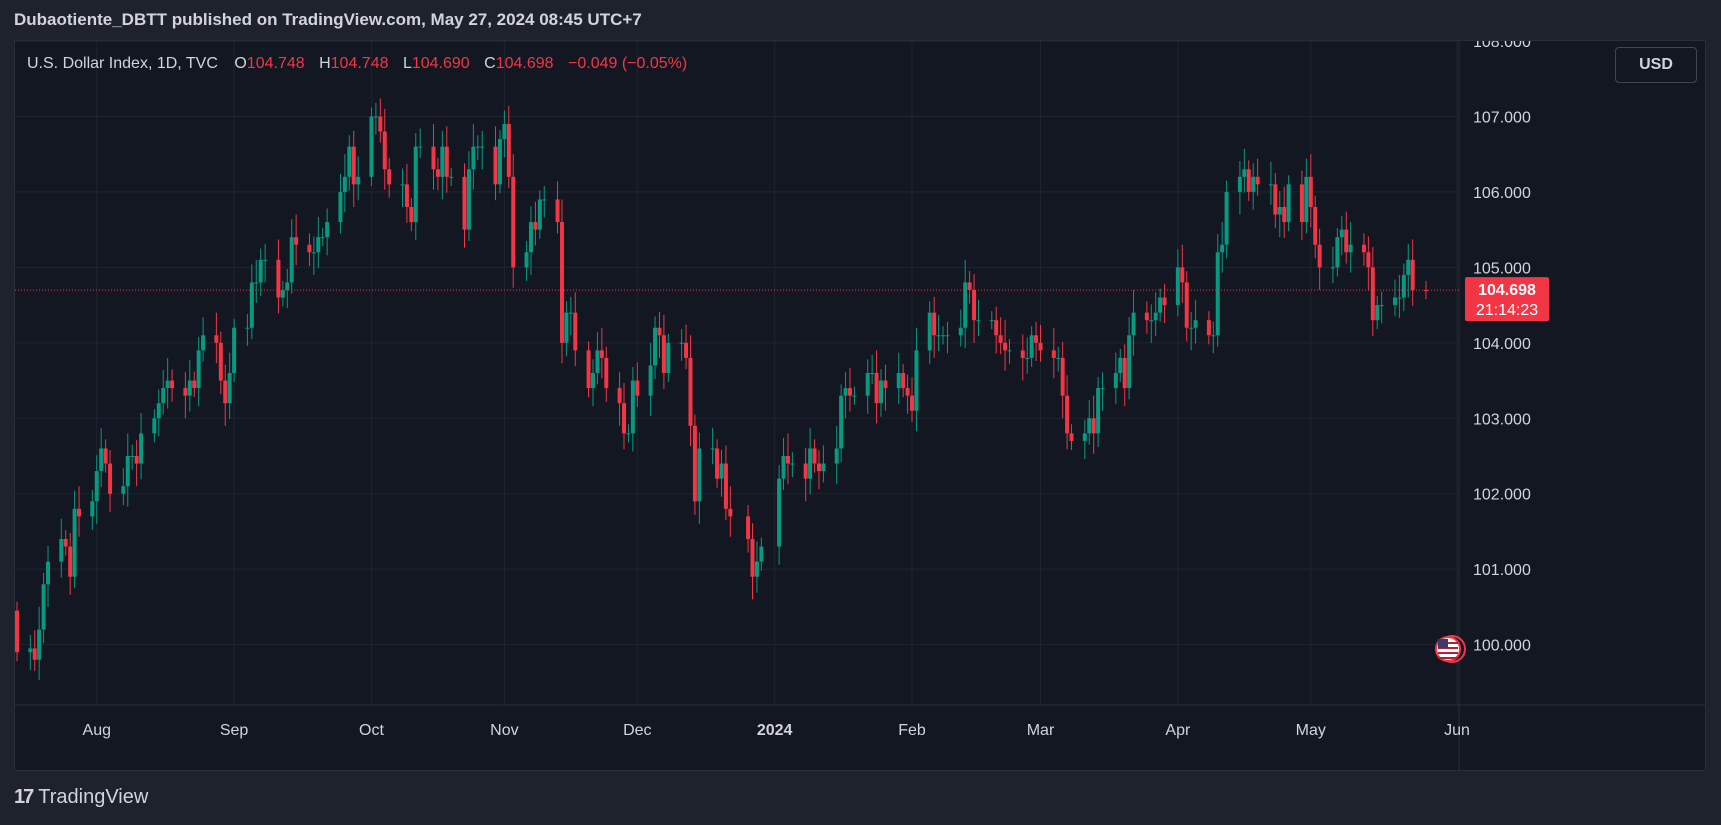 Image resolution: width=1721 pixels, height=825 pixels. I want to click on tradingview-logo: 17 TradingView, so click(81, 797).